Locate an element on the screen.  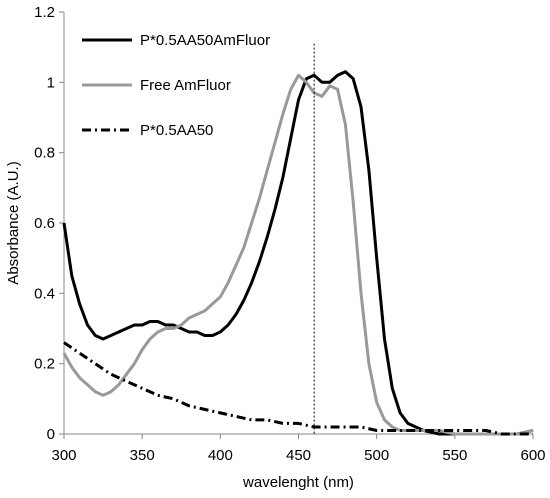
x-tick-label: 450 is located at coordinates (298, 455).